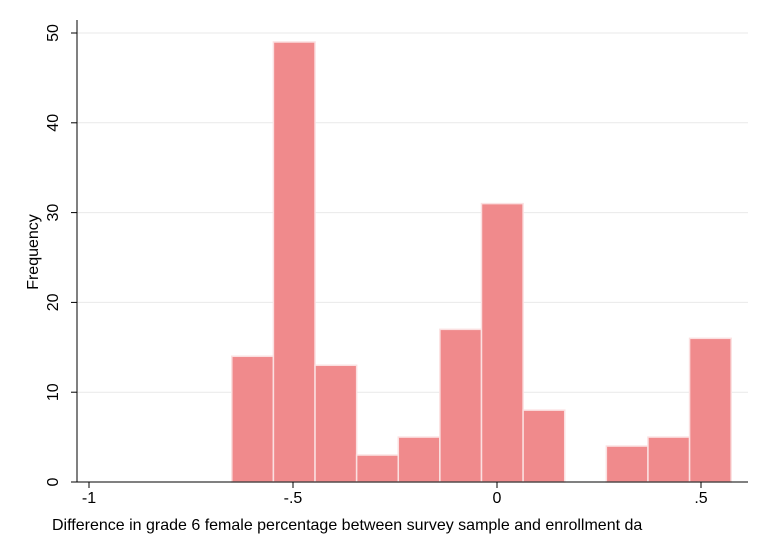  Describe the element at coordinates (395, 494) in the screenshot. I see `x-axis-ticks: -1 -.5 0 .5` at that location.